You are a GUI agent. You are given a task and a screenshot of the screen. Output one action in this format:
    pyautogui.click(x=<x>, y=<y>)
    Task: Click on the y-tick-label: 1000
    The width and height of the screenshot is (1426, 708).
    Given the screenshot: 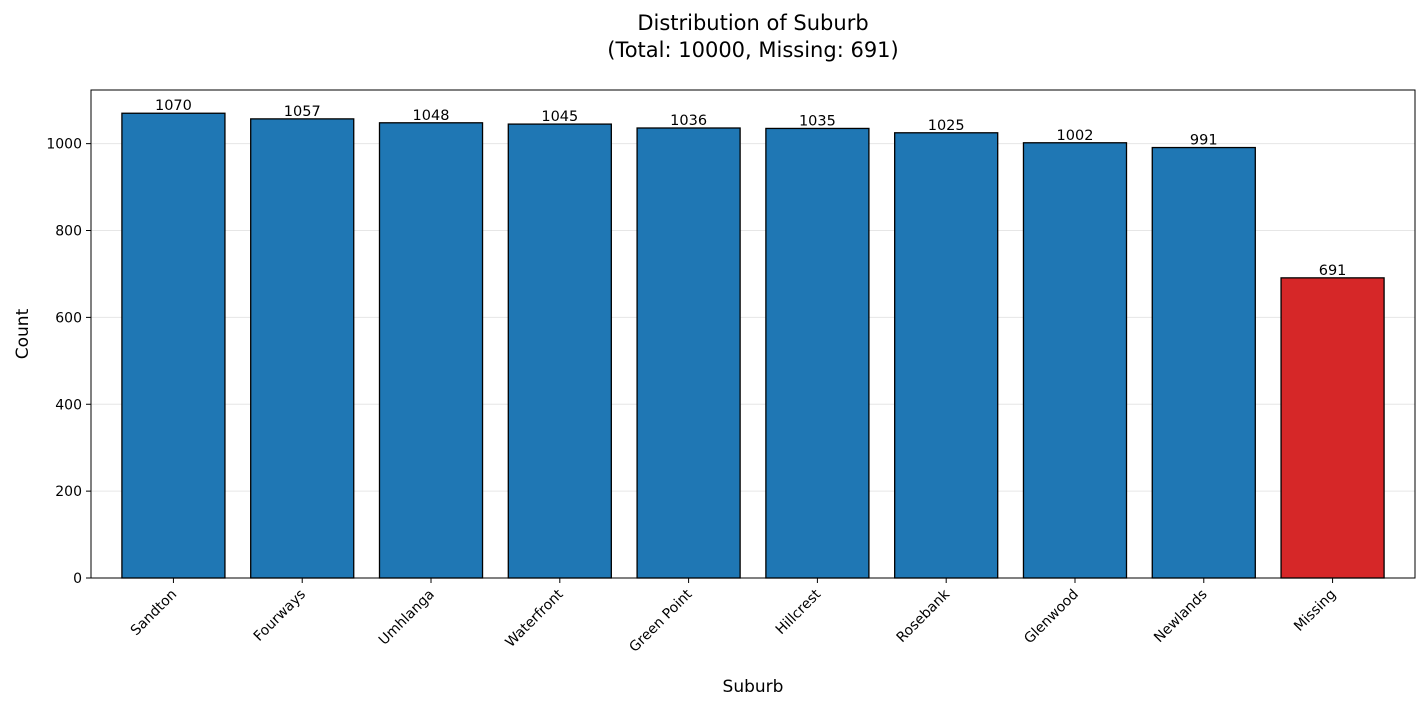 What is the action you would take?
    pyautogui.click(x=64, y=145)
    